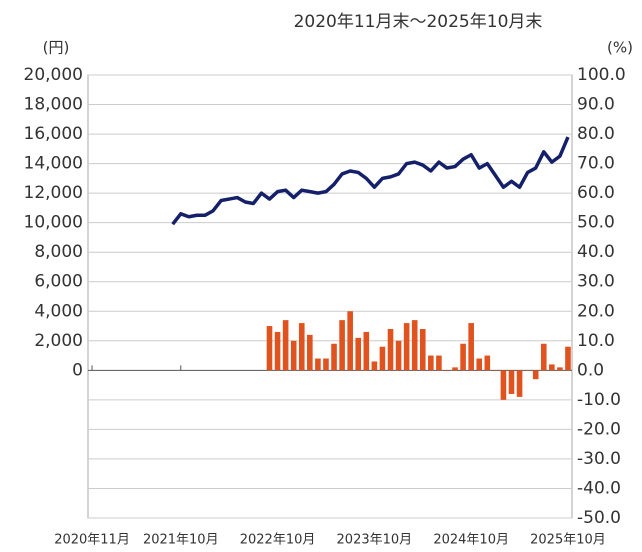 The width and height of the screenshot is (642, 552). What do you see at coordinates (77, 370) in the screenshot?
I see `y-tick-label: 0` at bounding box center [77, 370].